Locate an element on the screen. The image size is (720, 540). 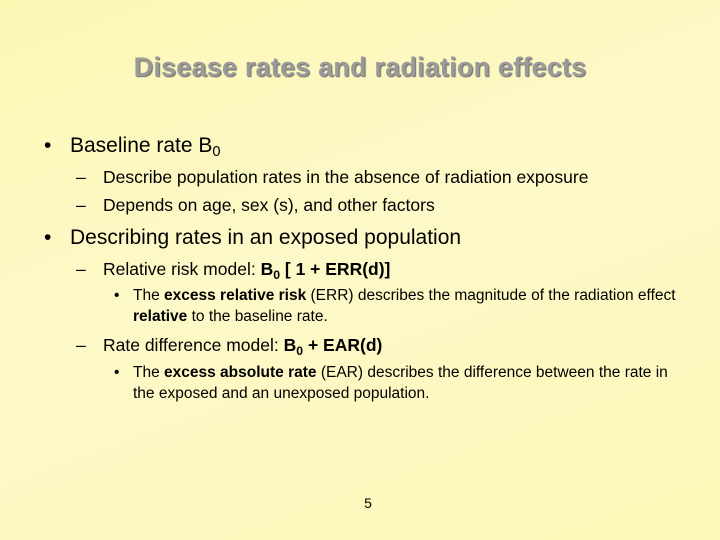
bullet-baseline-rate: • Baseline rate B0 is located at coordinates (132, 147).